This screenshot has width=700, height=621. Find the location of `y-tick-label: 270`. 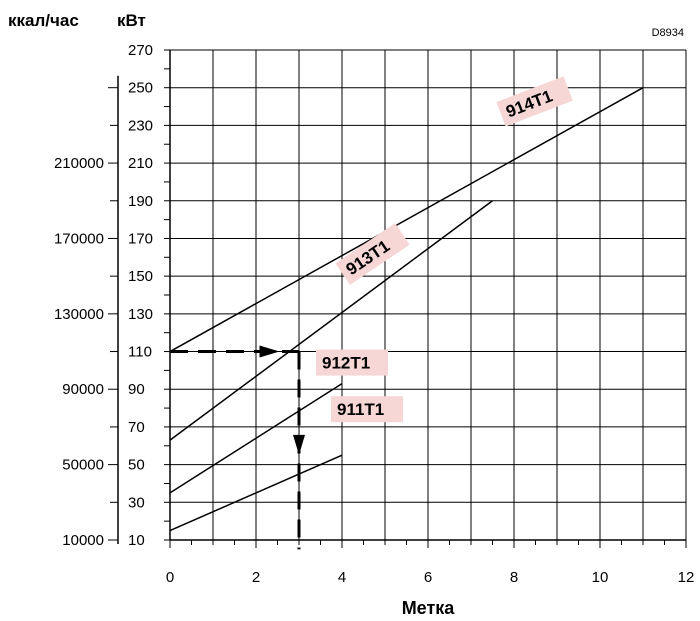

y-tick-label: 270 is located at coordinates (140, 50).